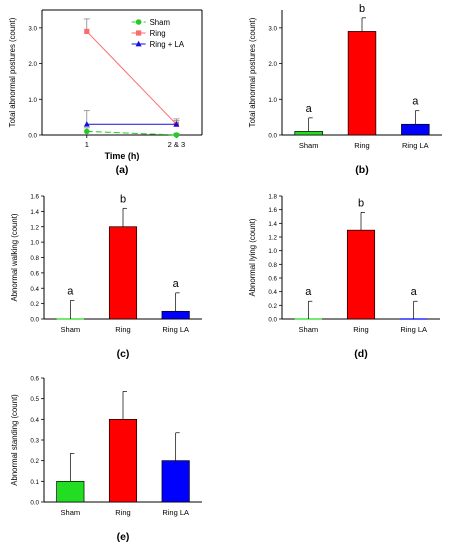 The height and width of the screenshot is (550, 460). What do you see at coordinates (361, 170) in the screenshot?
I see `panel-label-b: (b)` at bounding box center [361, 170].